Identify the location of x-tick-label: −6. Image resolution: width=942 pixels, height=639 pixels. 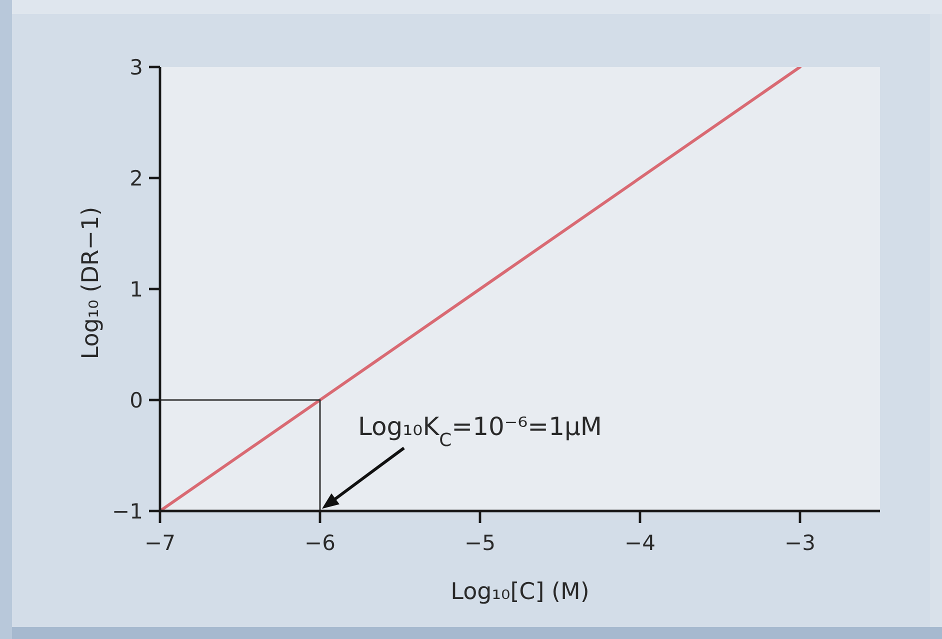
(320, 542).